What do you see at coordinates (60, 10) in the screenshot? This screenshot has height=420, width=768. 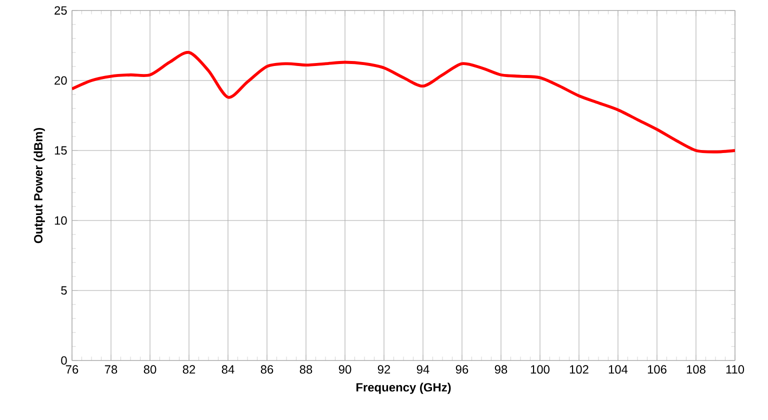 I see `y-tick-label: 25` at bounding box center [60, 10].